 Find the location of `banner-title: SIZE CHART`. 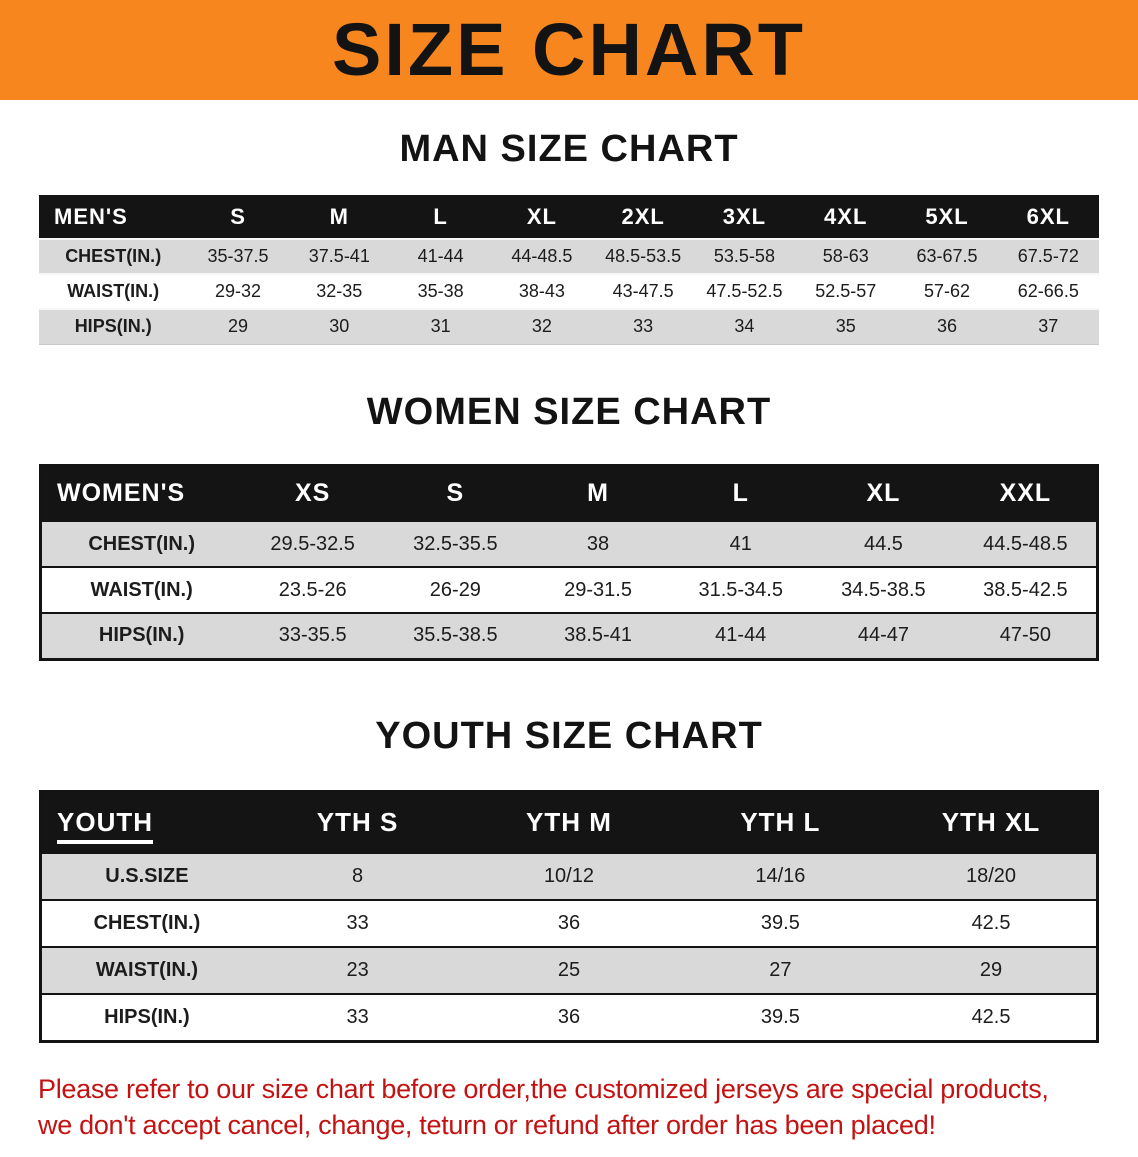

banner-title: SIZE CHART is located at coordinates (569, 49).